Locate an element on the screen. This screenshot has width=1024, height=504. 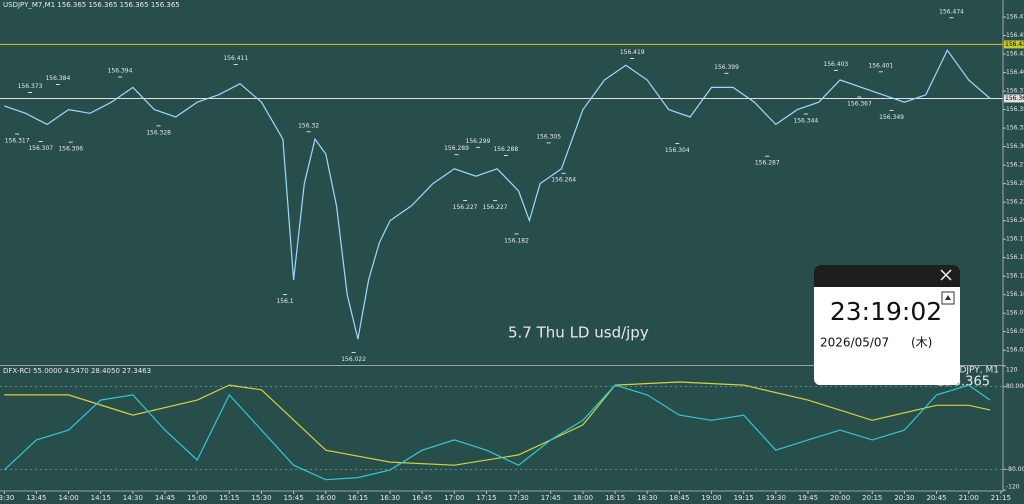
point-label: 156.419 is located at coordinates (632, 52).